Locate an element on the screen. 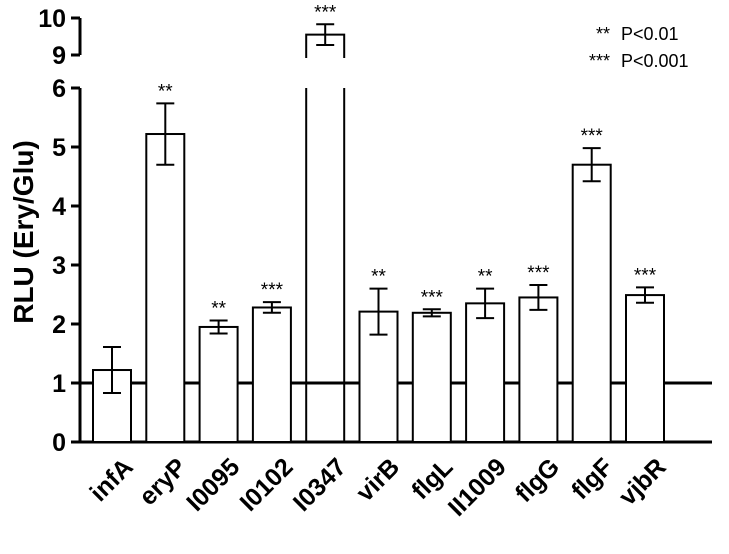 The height and width of the screenshot is (554, 729). x-tick-label: eryP is located at coordinates (163, 482).